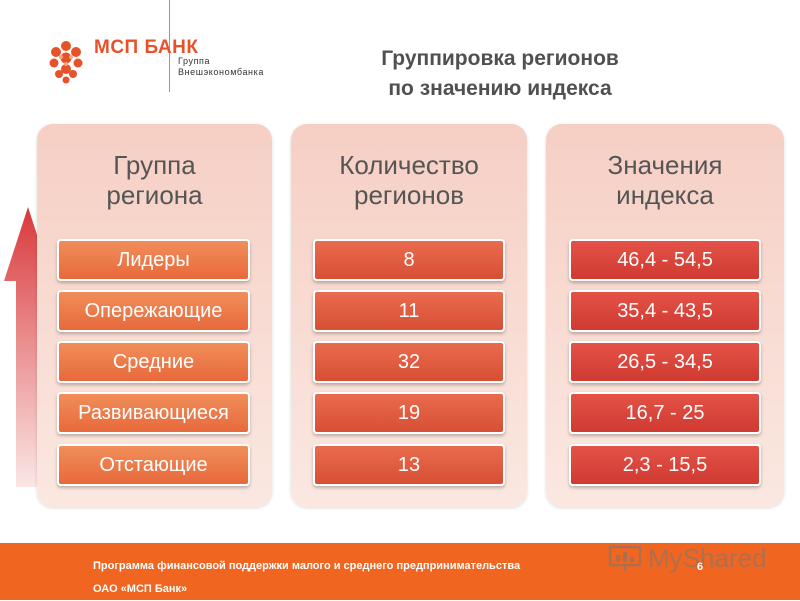 The height and width of the screenshot is (601, 800). I want to click on group-chip-lagging: Отстающие, so click(153, 465).